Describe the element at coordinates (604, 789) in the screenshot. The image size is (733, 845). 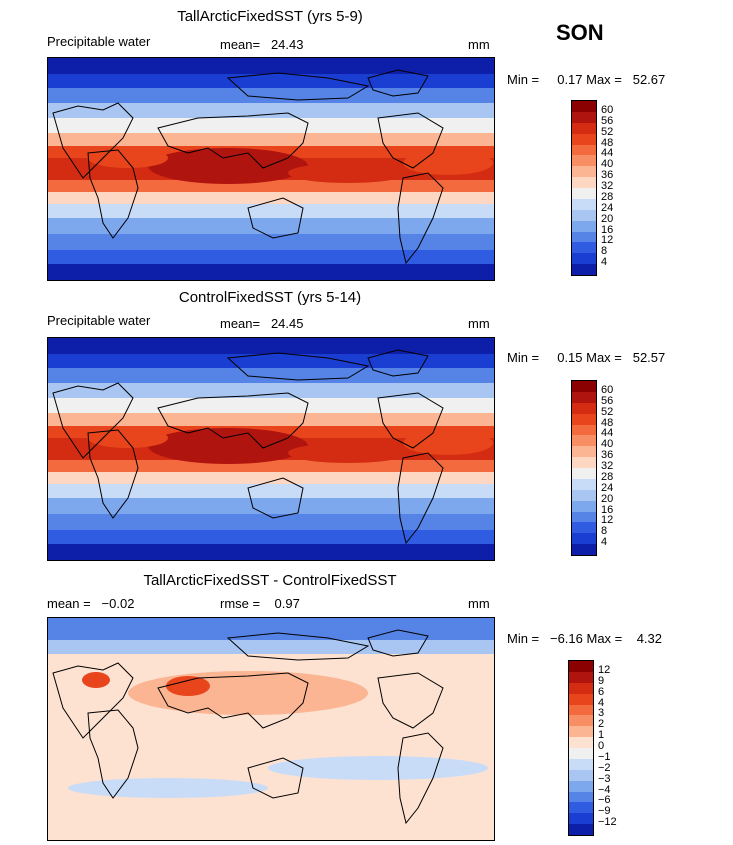
I see `colorbar-tick-label: −4` at that location.